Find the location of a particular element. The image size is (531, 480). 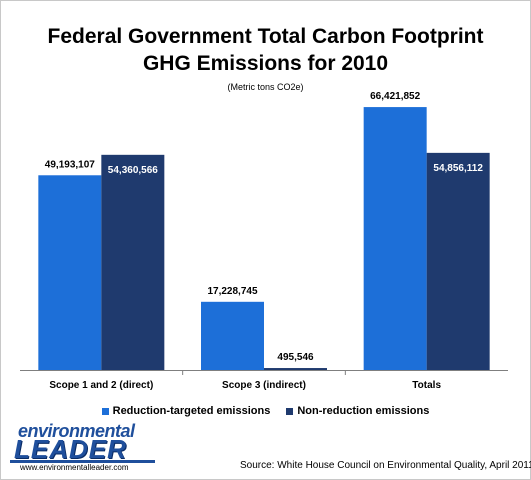

logo-line-1: environmental is located at coordinates (76, 431).